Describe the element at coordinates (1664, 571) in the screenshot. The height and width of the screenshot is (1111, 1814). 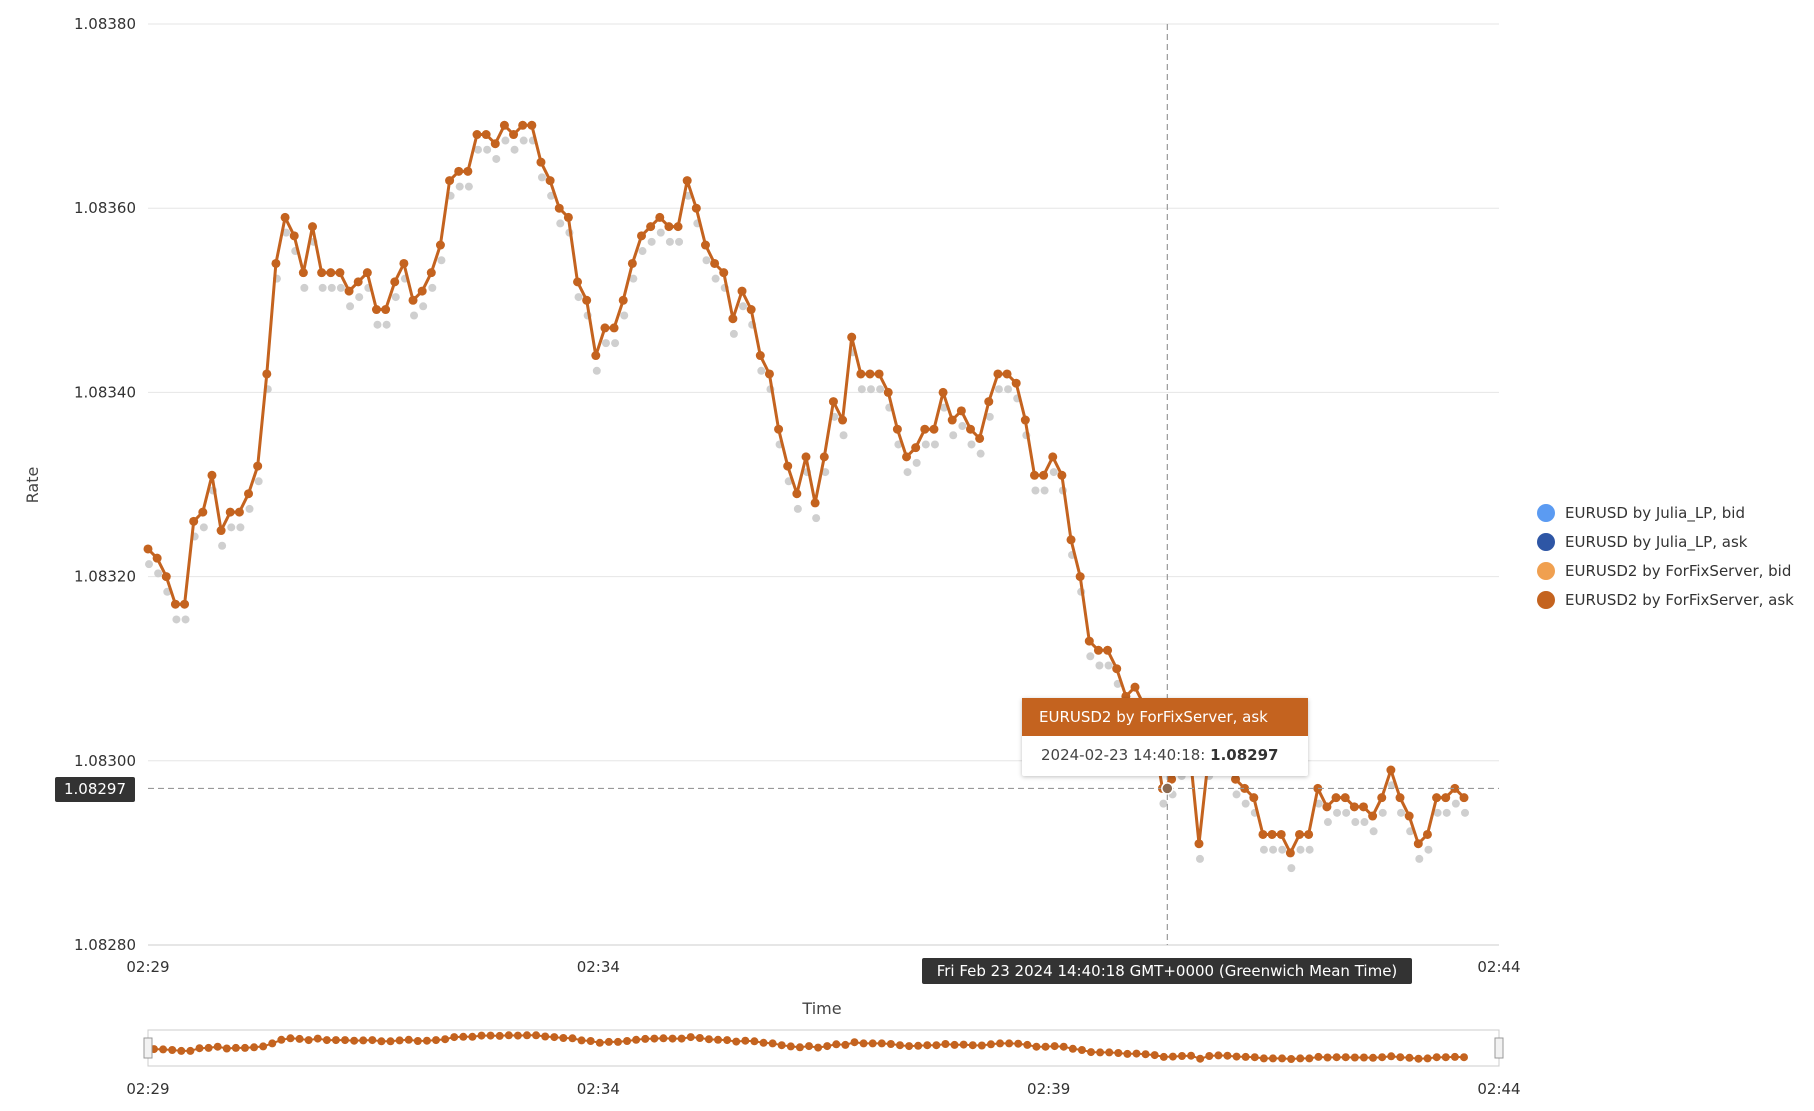
I see `legend-item: EURUSD2 by ForFixServer, bid` at that location.